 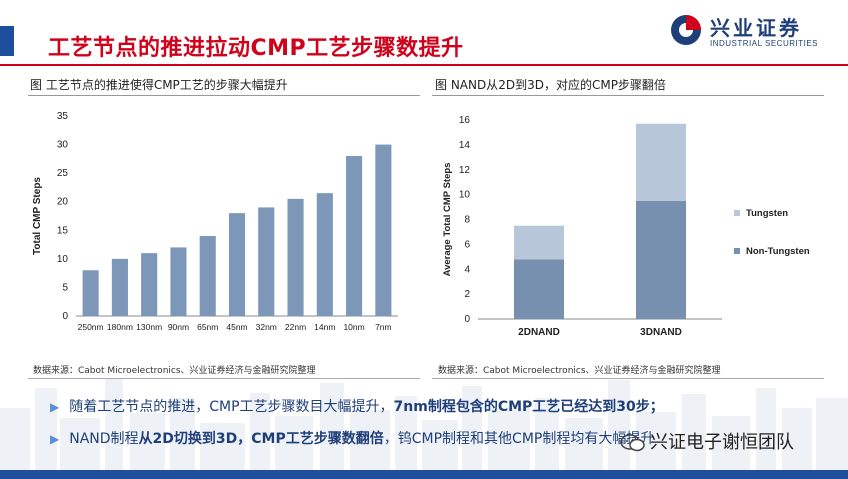 What do you see at coordinates (90, 293) in the screenshot?
I see `bar-250nm` at bounding box center [90, 293].